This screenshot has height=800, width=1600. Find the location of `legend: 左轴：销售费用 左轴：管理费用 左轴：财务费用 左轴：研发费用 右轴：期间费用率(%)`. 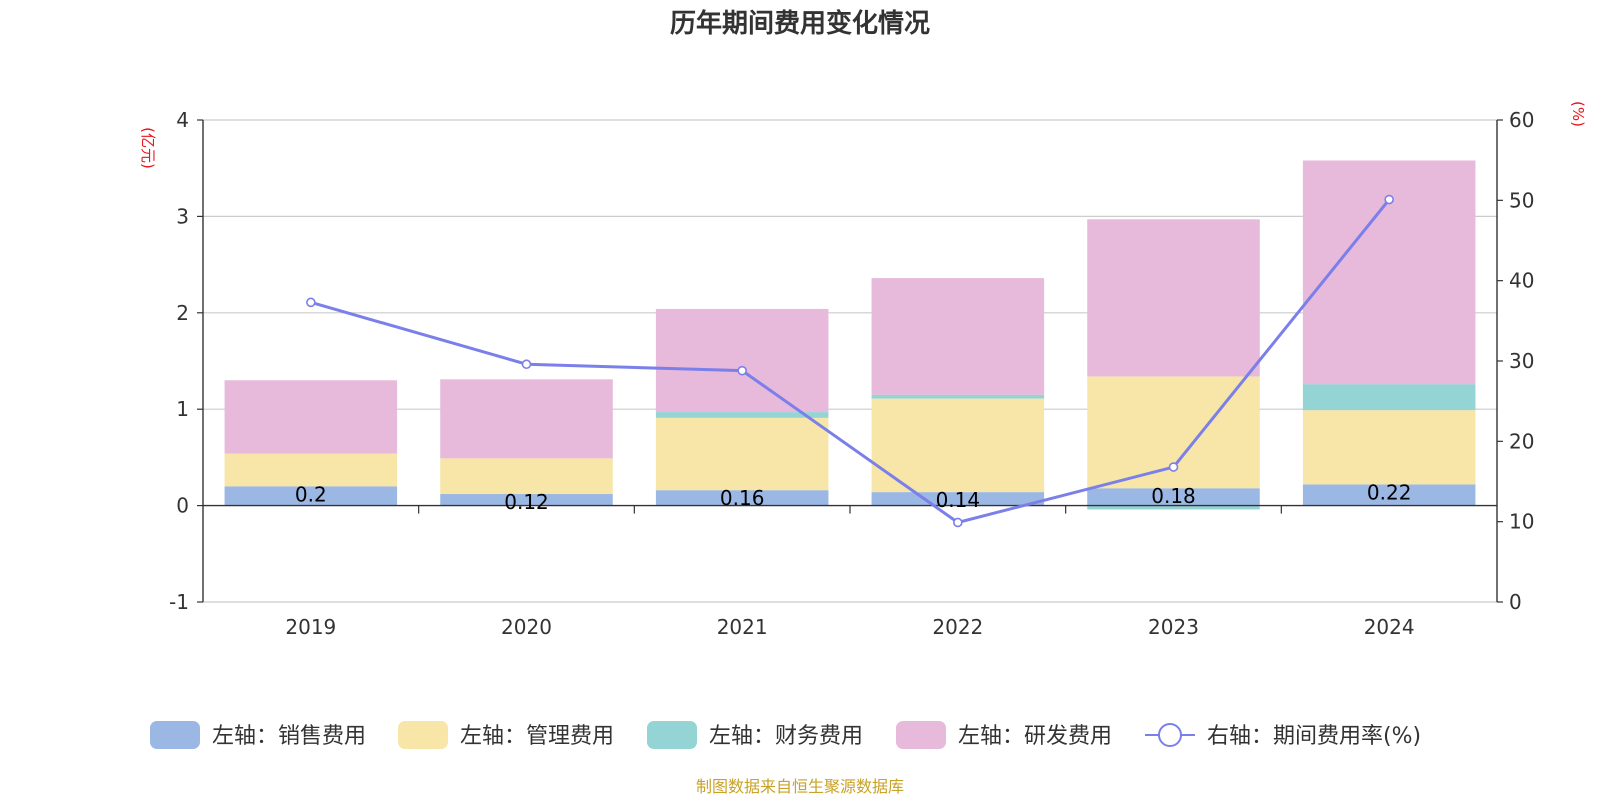

legend: 左轴：销售费用 左轴：管理费用 左轴：财务费用 左轴：研发费用 右轴：期间费用率(%) is located at coordinates (785, 735).